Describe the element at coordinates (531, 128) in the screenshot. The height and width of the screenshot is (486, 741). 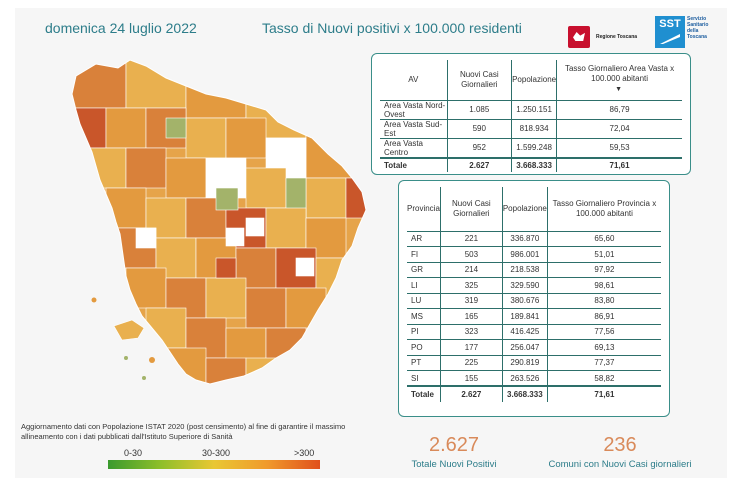
I see `table-row: Area Vasta Sud-Est 590 818.934 72,04` at that location.